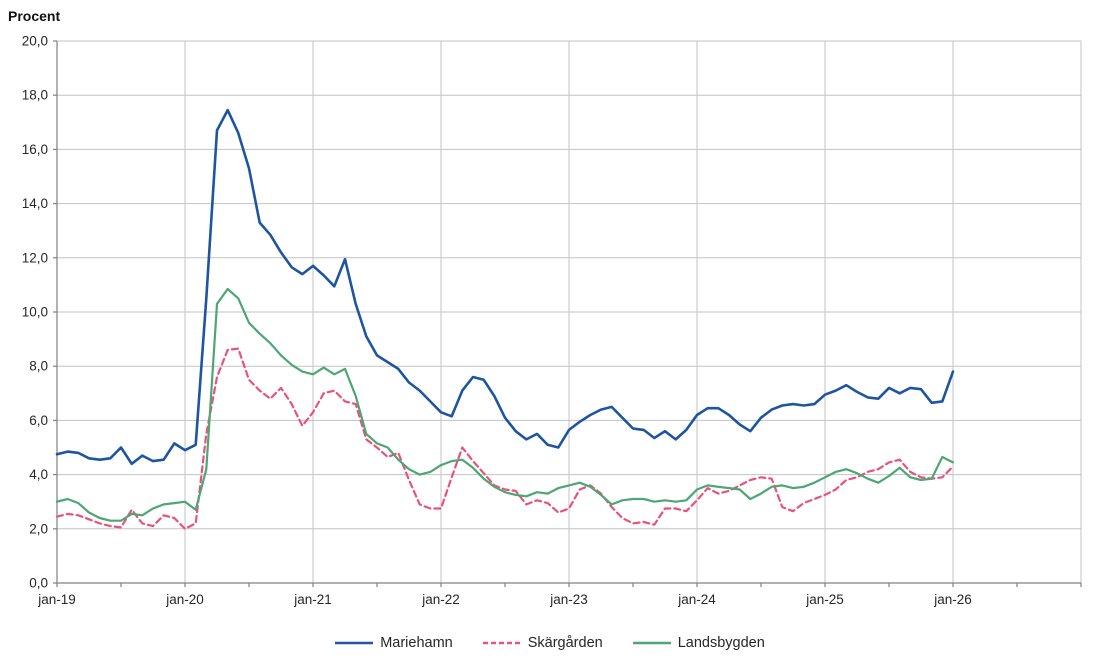 This screenshot has width=1100, height=671. What do you see at coordinates (696, 599) in the screenshot?
I see `x-axis-tick-label: jan-24` at bounding box center [696, 599].